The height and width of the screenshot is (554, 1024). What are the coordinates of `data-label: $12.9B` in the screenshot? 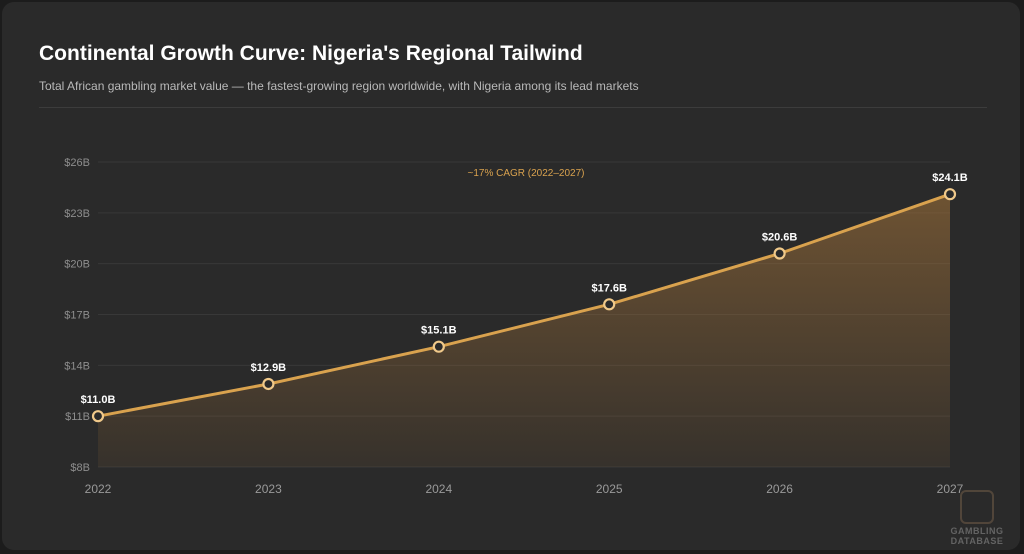 It's located at (269, 368).